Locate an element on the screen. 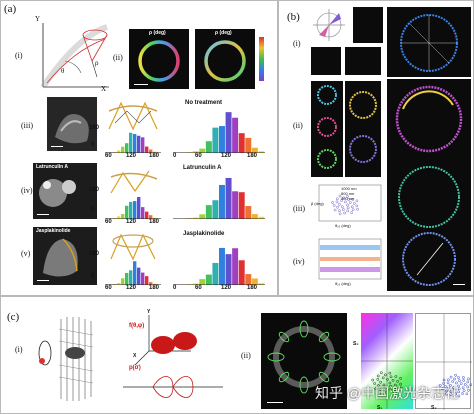 The image size is (474, 414). panel-a-label: (a) is located at coordinates (10, 9).